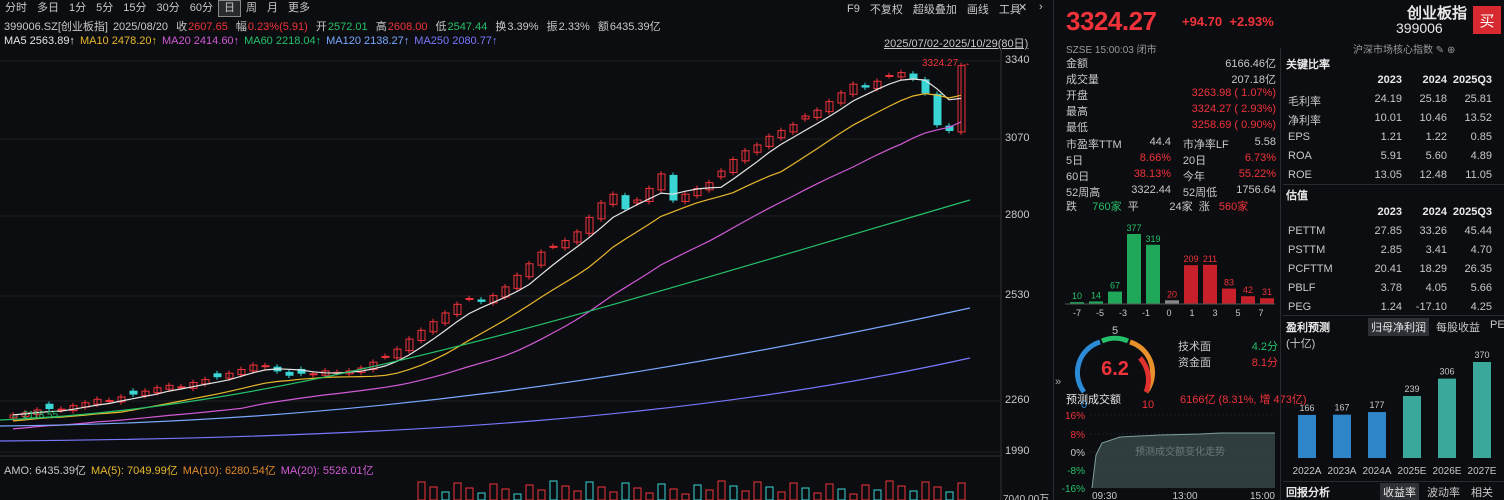 The width and height of the screenshot is (1504, 500). I want to click on valuation-row: 52周高 3322.44 52周低 1756.64, so click(1171, 191).